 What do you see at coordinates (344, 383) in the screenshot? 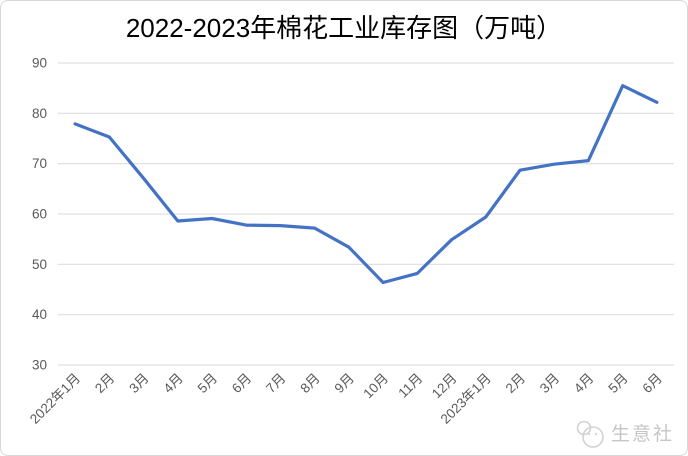
I see `x-tick-label: 9月` at bounding box center [344, 383].